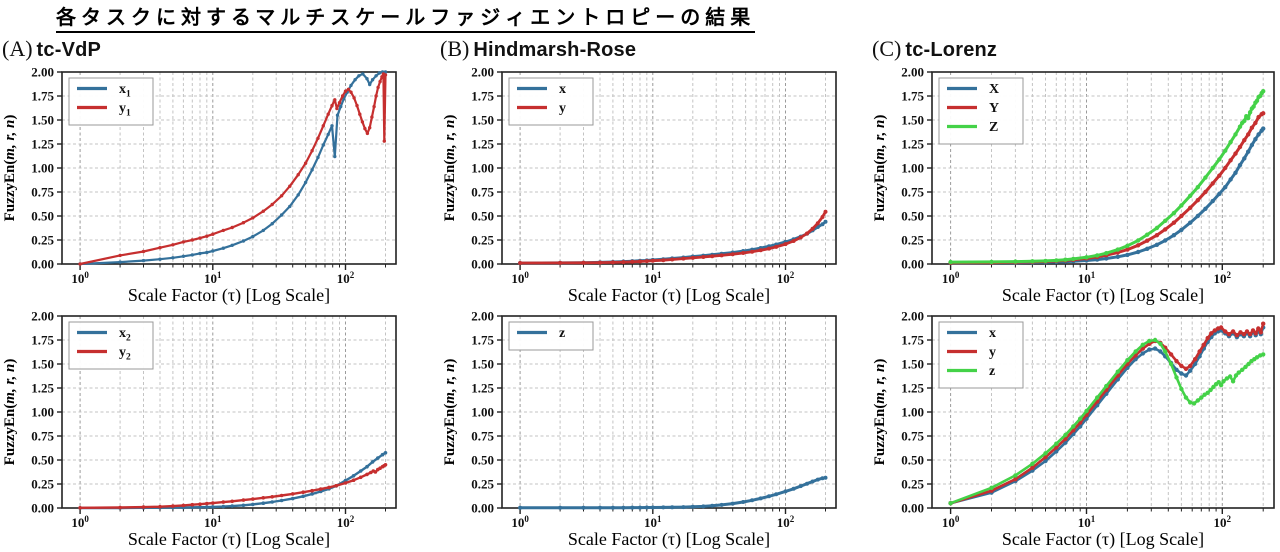 This screenshot has width=1280, height=552. I want to click on panel-label-c: (C) tc-Lorenz, so click(934, 49).